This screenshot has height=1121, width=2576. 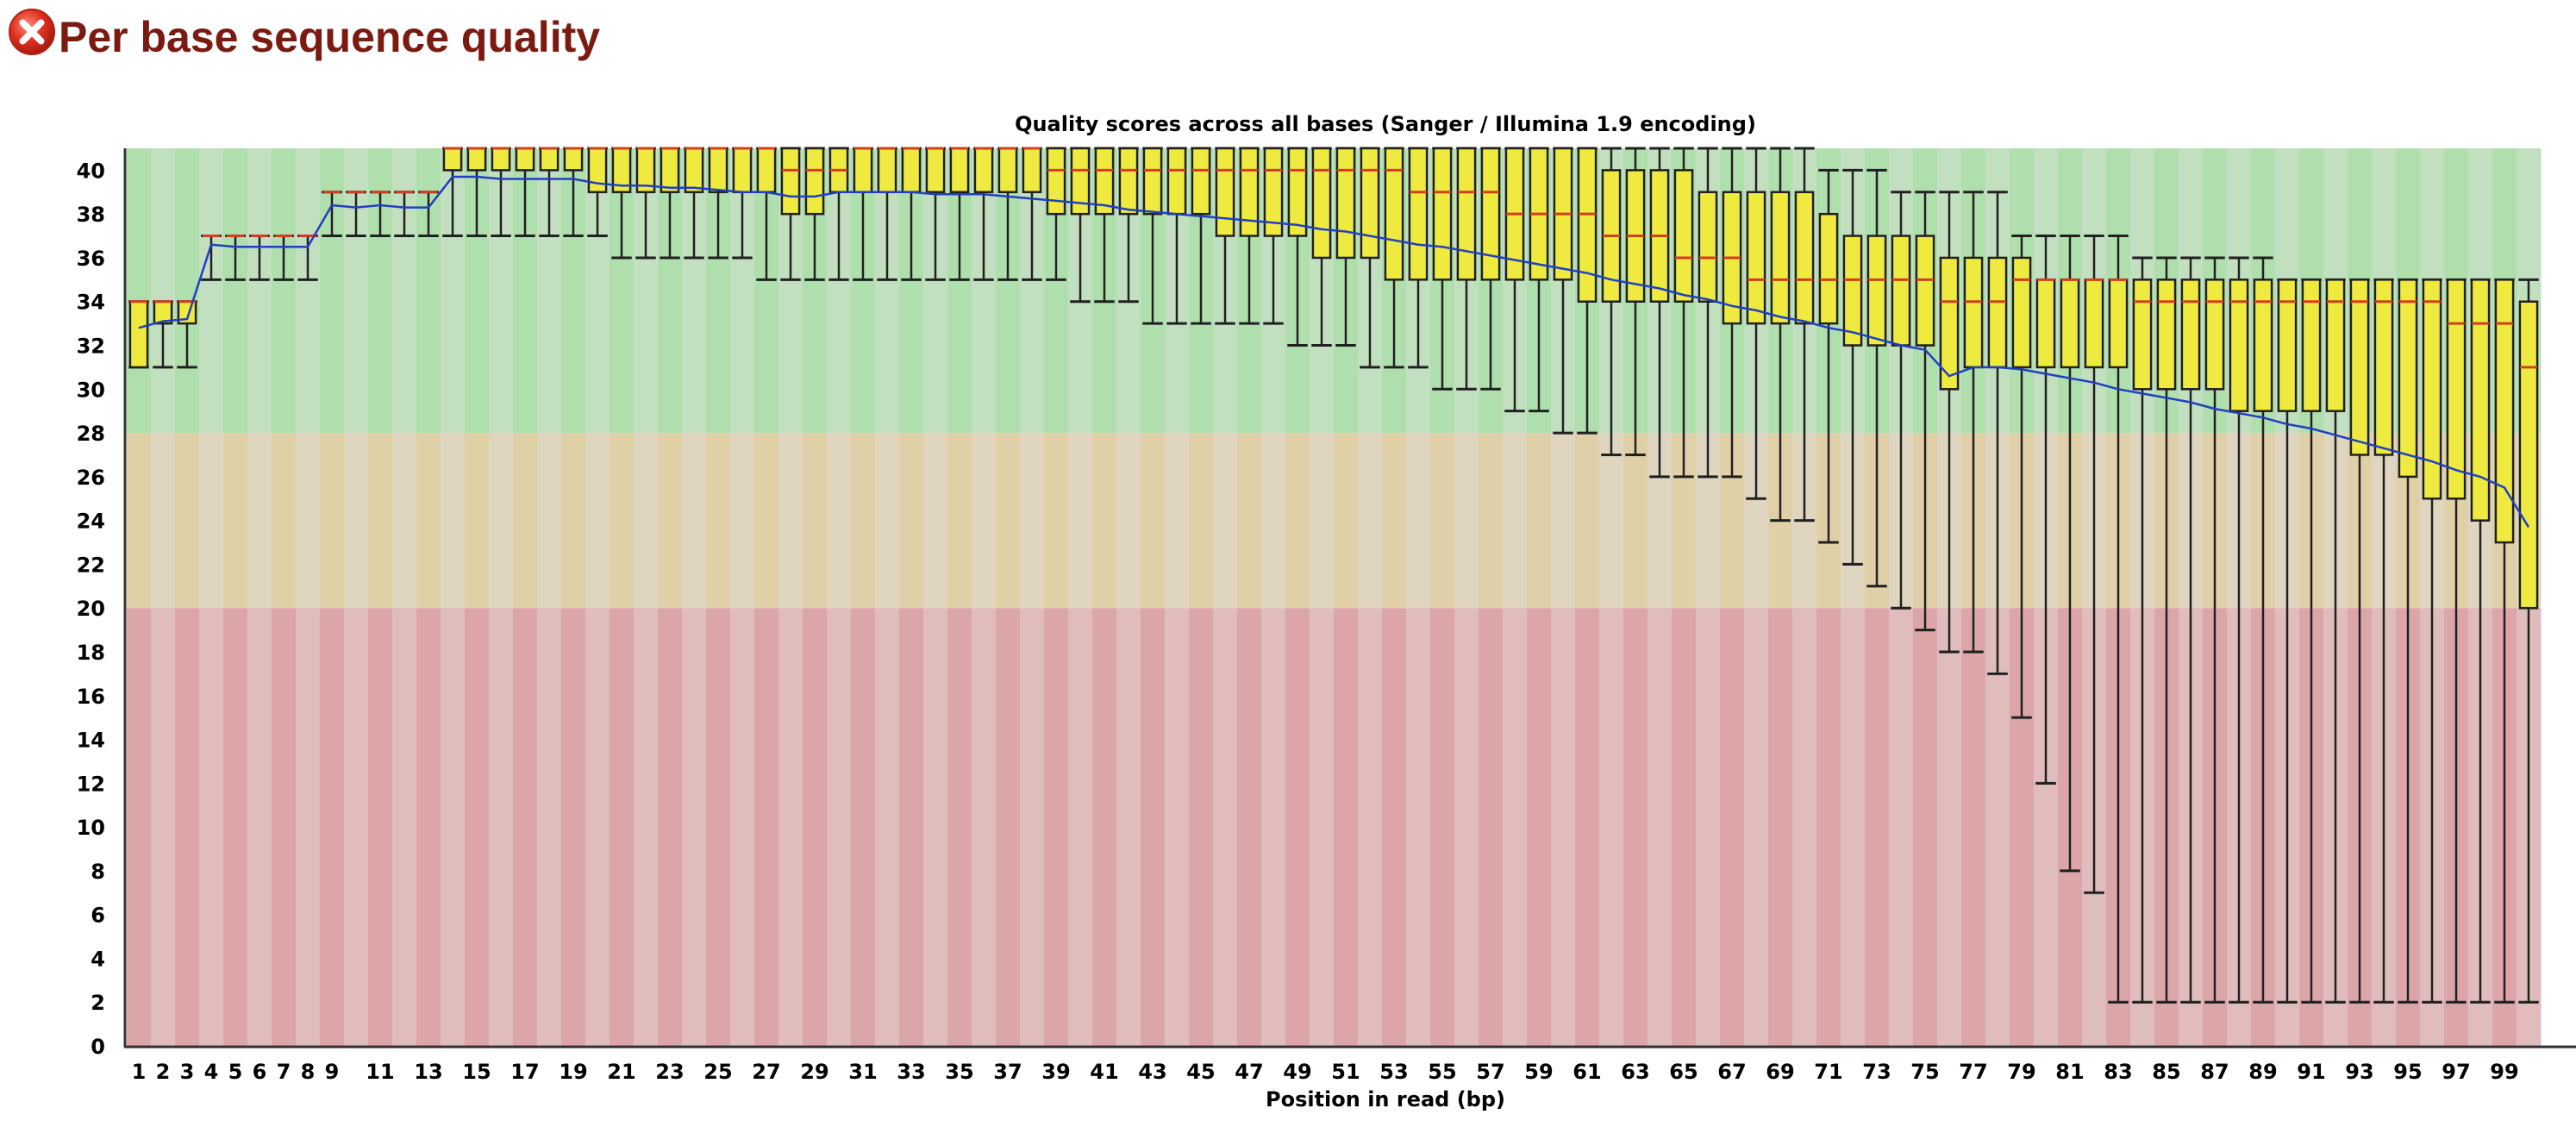 I want to click on x-tick-label: 69, so click(x=1780, y=1072).